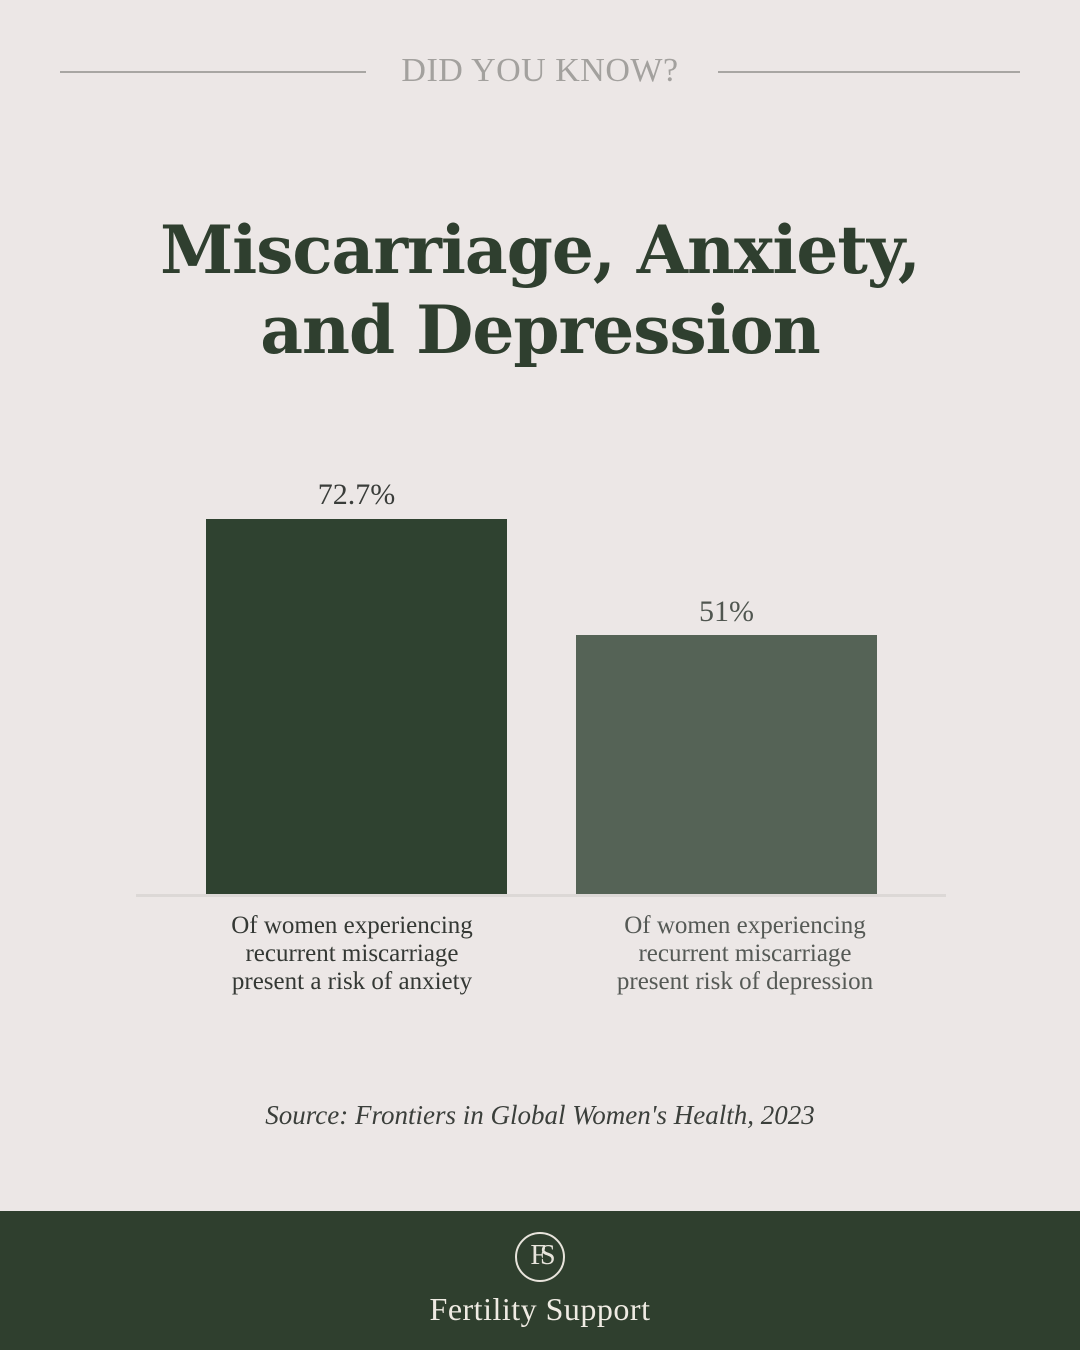 The image size is (1080, 1350). I want to click on label-line: present a risk of anxiety, so click(352, 981).